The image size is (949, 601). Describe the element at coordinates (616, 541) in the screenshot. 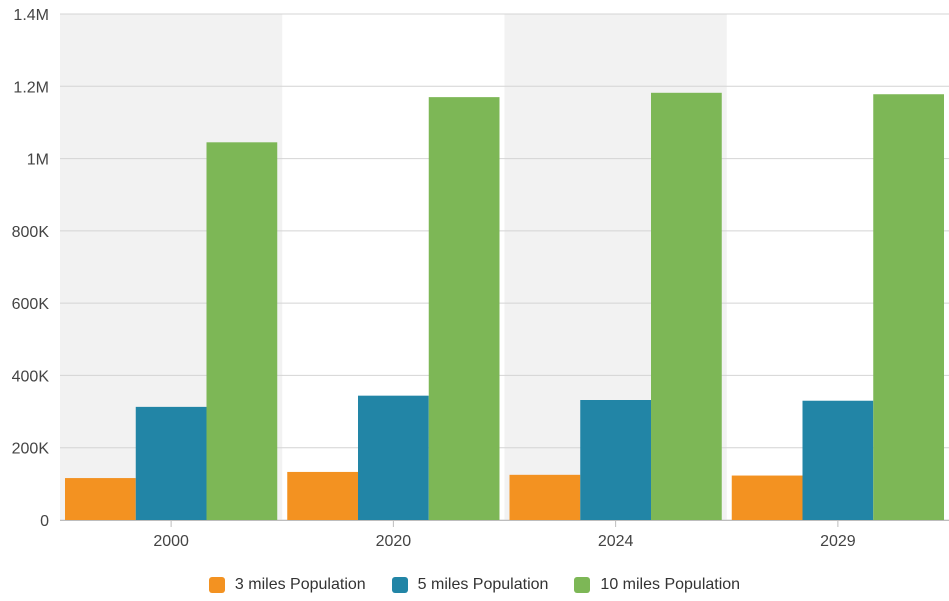

I see `x-tick-label: 2024` at that location.